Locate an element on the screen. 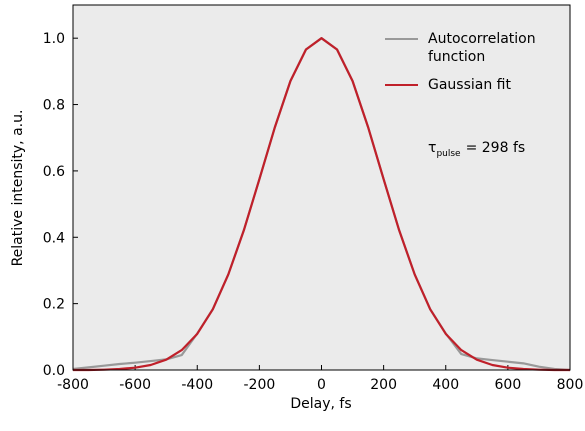 The width and height of the screenshot is (585, 431). y-axis-label: Relative intensity, a.u. is located at coordinates (18, 188).